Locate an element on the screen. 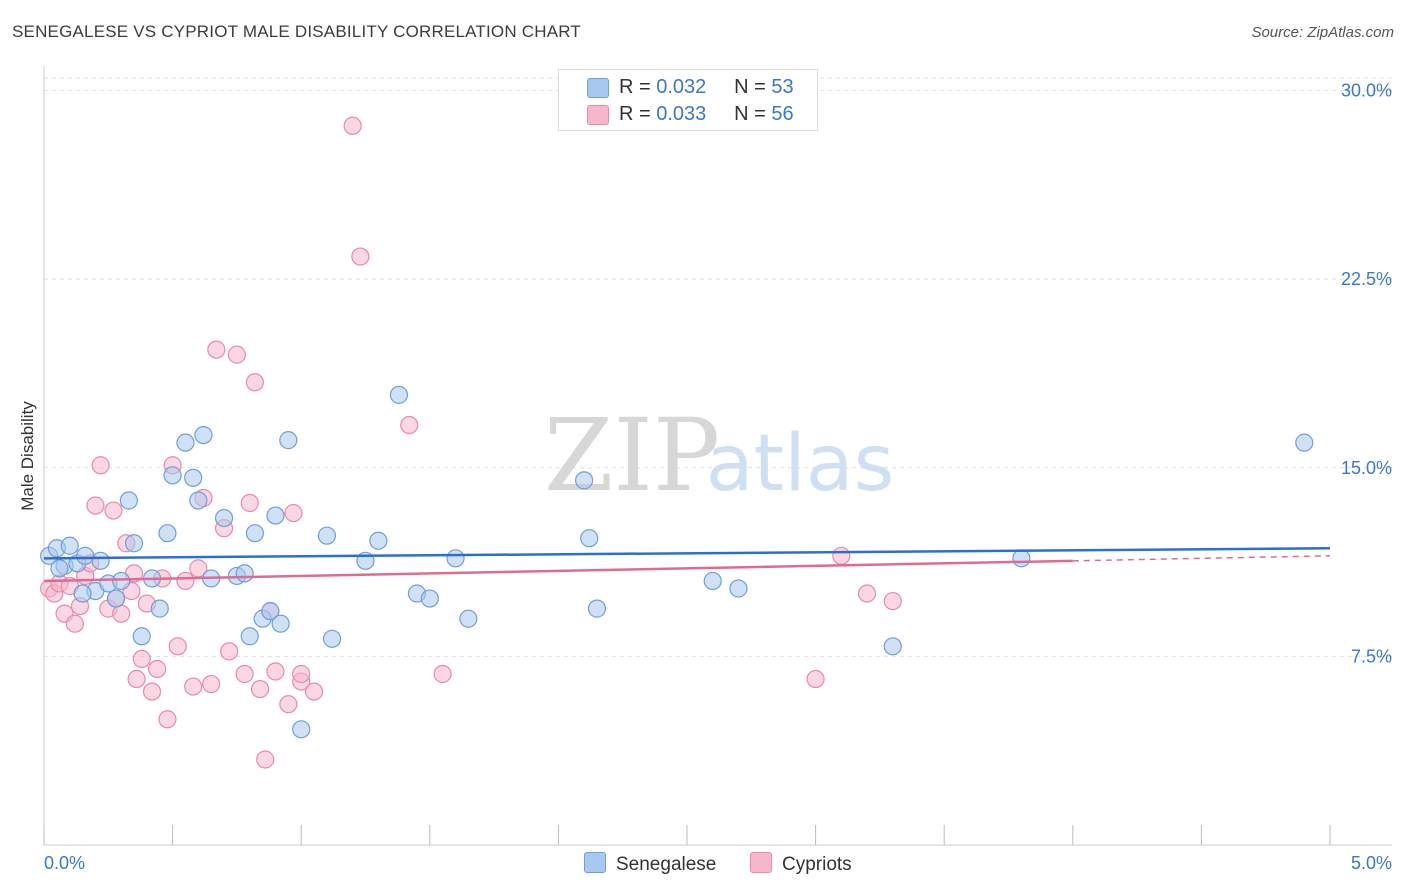  n-value: 56 is located at coordinates (782, 114).